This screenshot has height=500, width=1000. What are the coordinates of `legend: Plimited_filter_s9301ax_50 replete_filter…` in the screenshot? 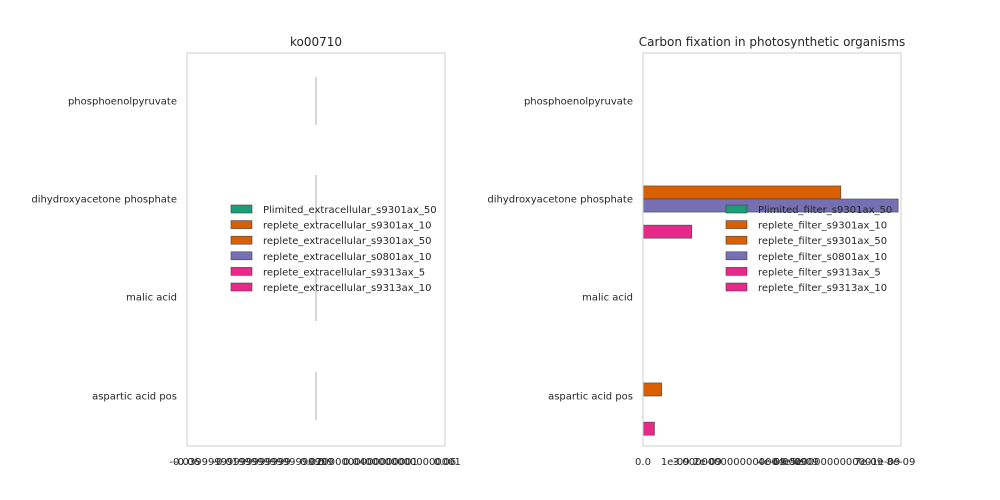 It's located at (808, 249).